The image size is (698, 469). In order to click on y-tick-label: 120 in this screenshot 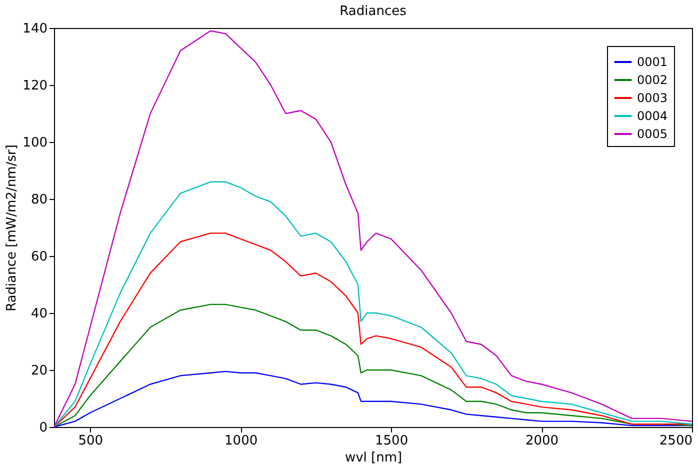, I will do `click(35, 86)`.